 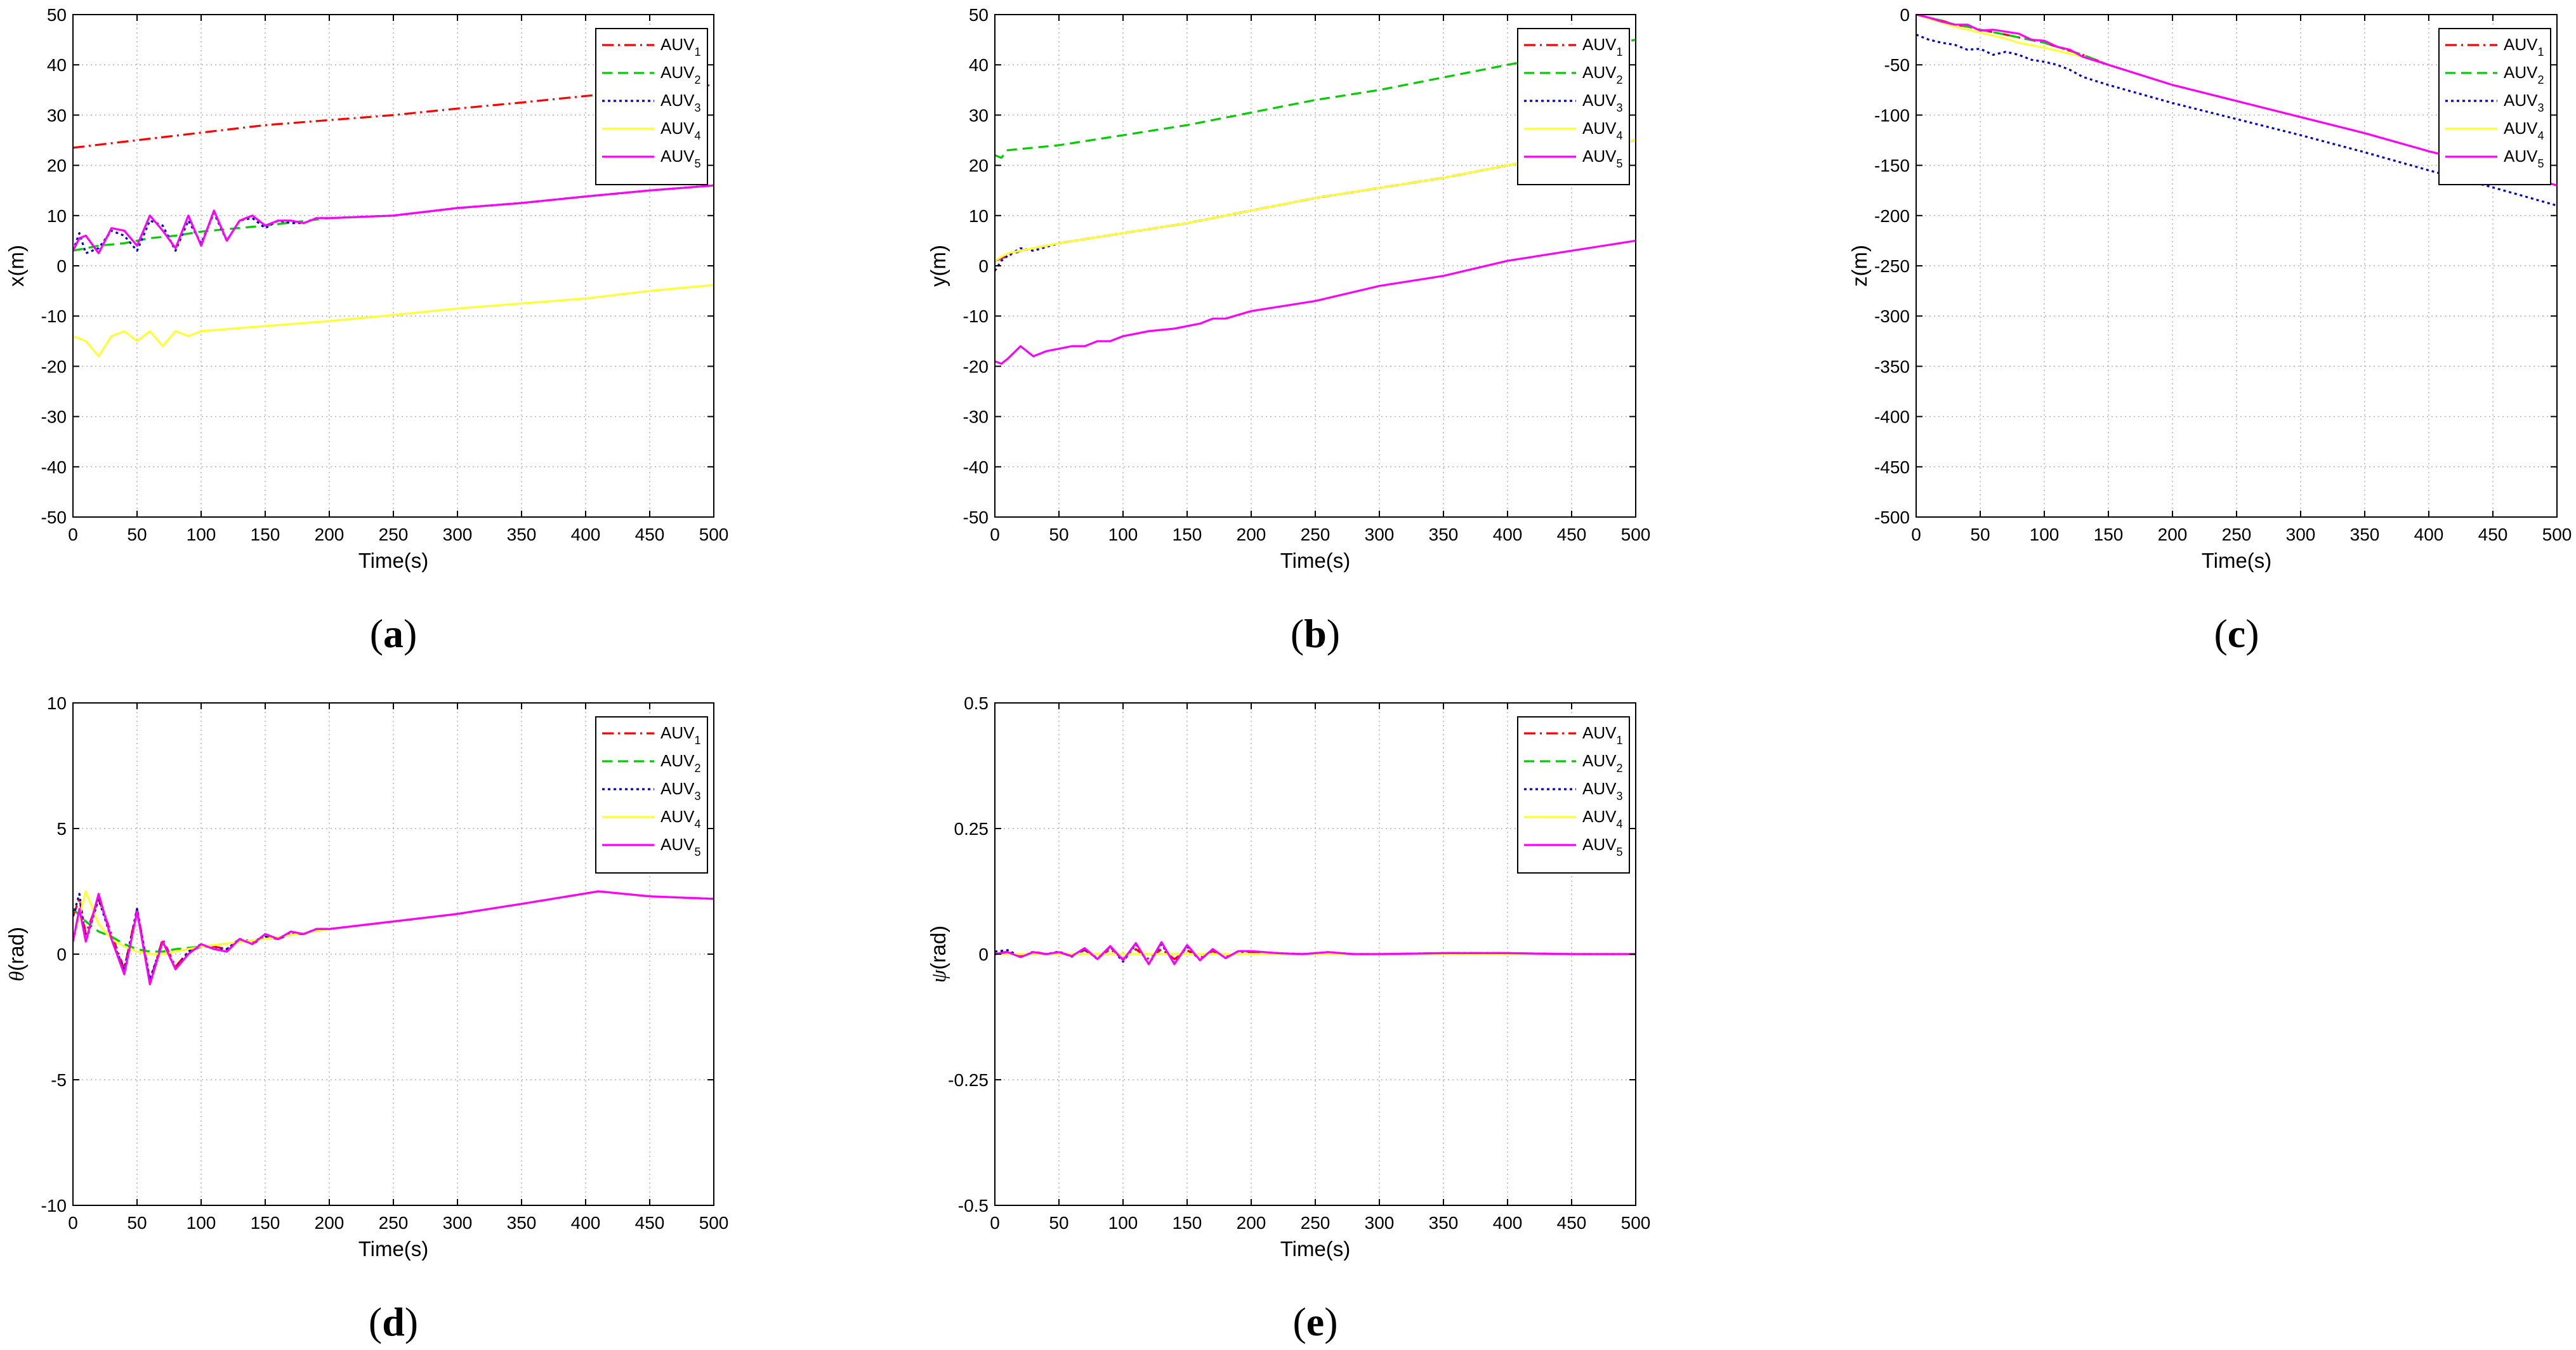 I want to click on panel-caption: (a), so click(x=393, y=633).